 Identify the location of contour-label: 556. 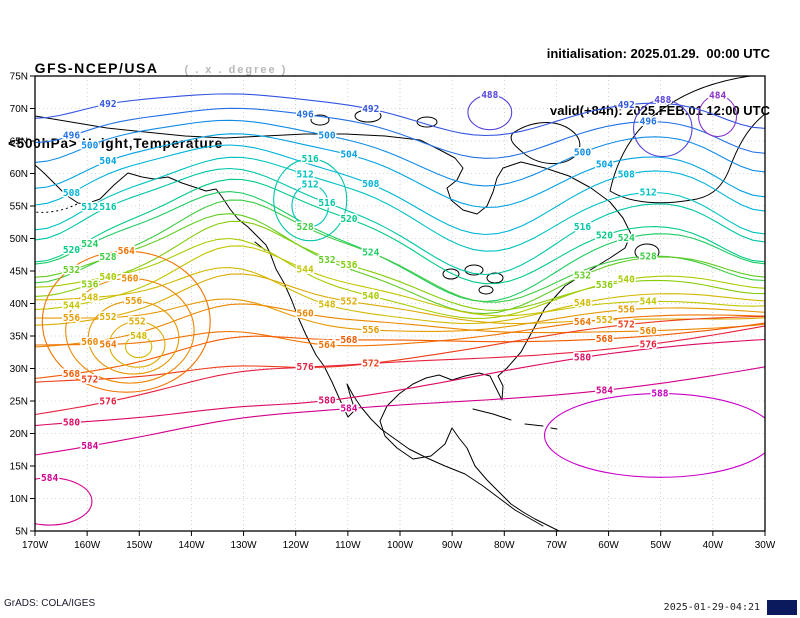
(133, 301).